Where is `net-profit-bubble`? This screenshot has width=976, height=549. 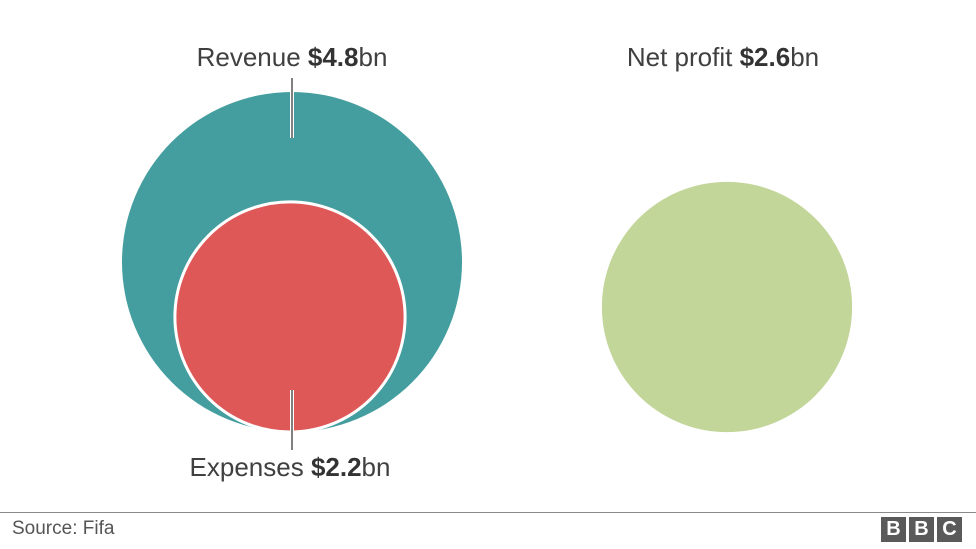
net-profit-bubble is located at coordinates (727, 307).